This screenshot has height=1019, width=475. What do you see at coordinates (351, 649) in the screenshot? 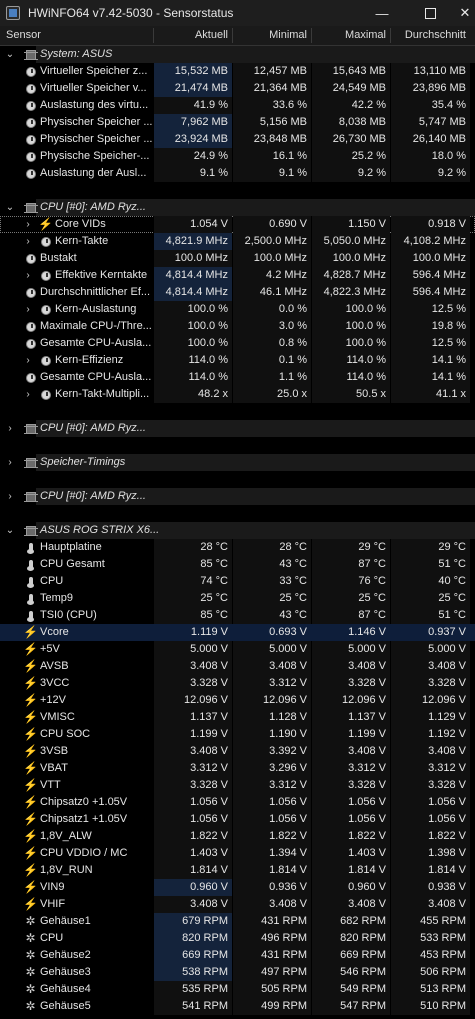
I see `value-max: 5.000 V` at bounding box center [351, 649].